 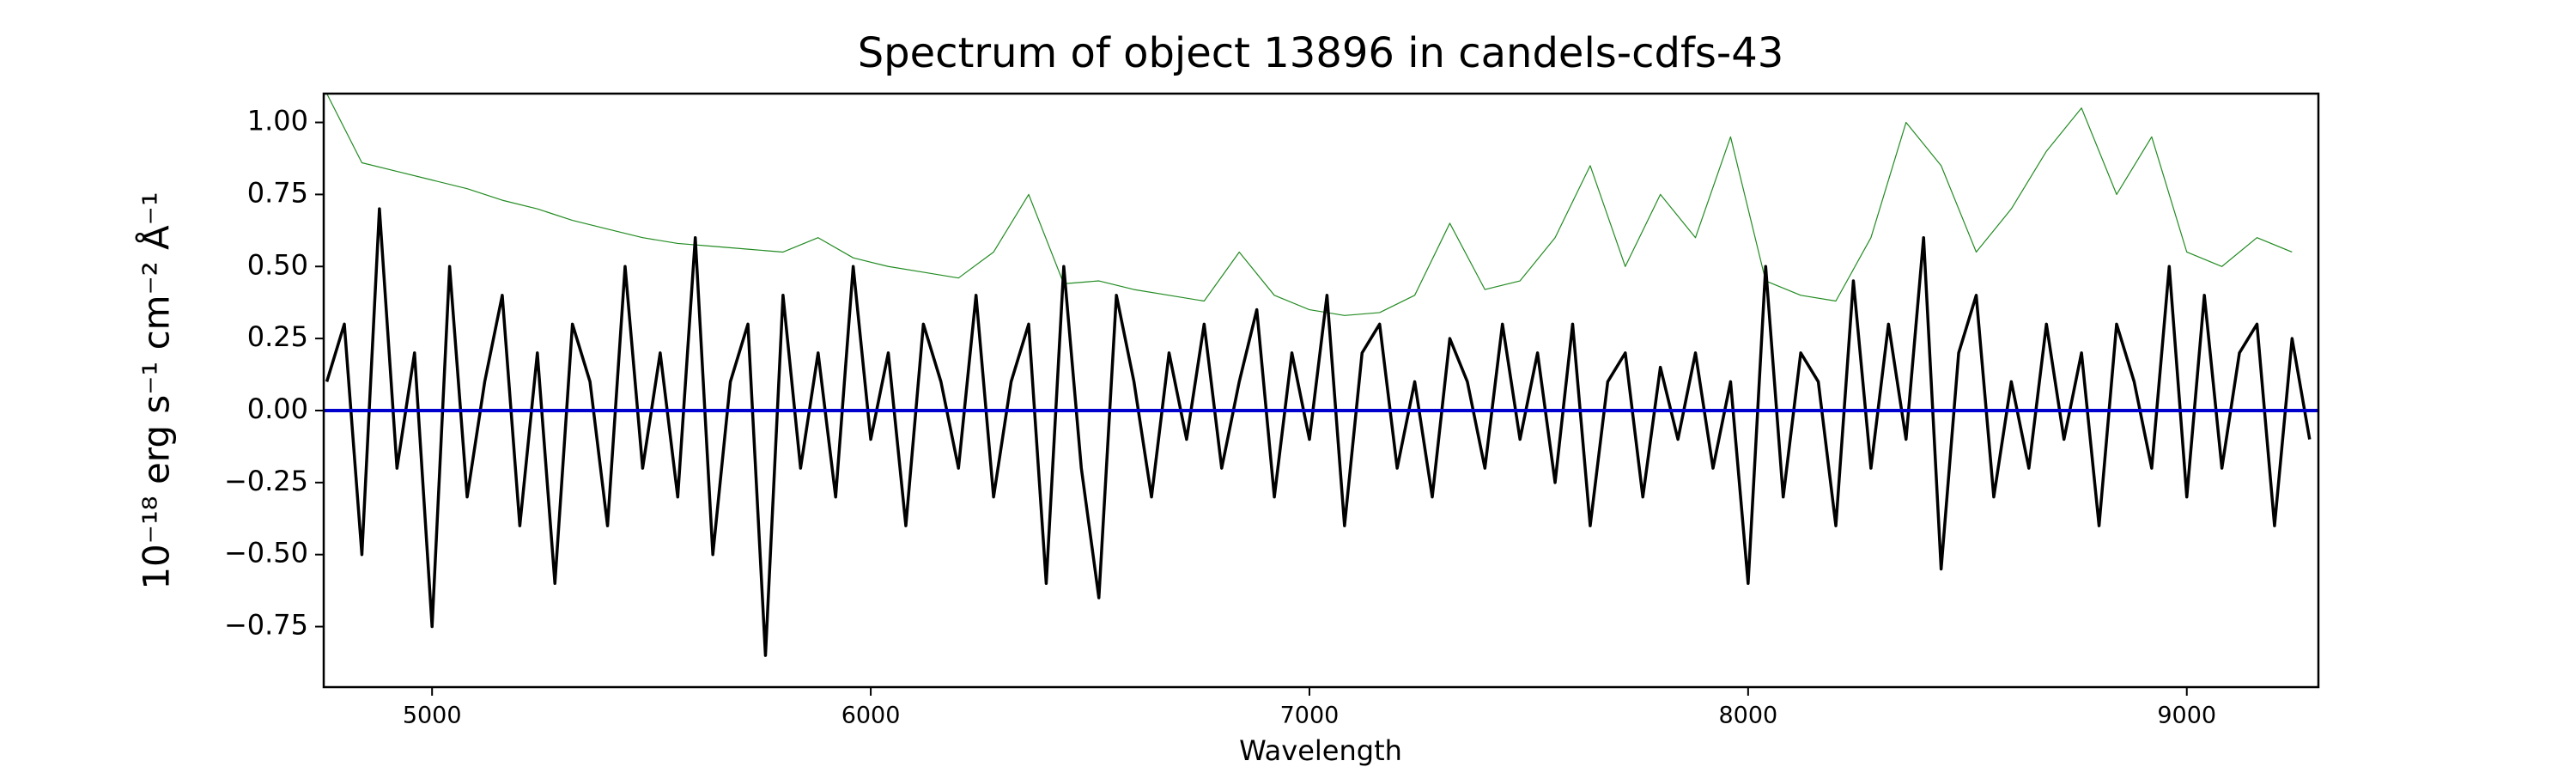 What do you see at coordinates (278, 409) in the screenshot?
I see `y-tick-label: 0.00` at bounding box center [278, 409].